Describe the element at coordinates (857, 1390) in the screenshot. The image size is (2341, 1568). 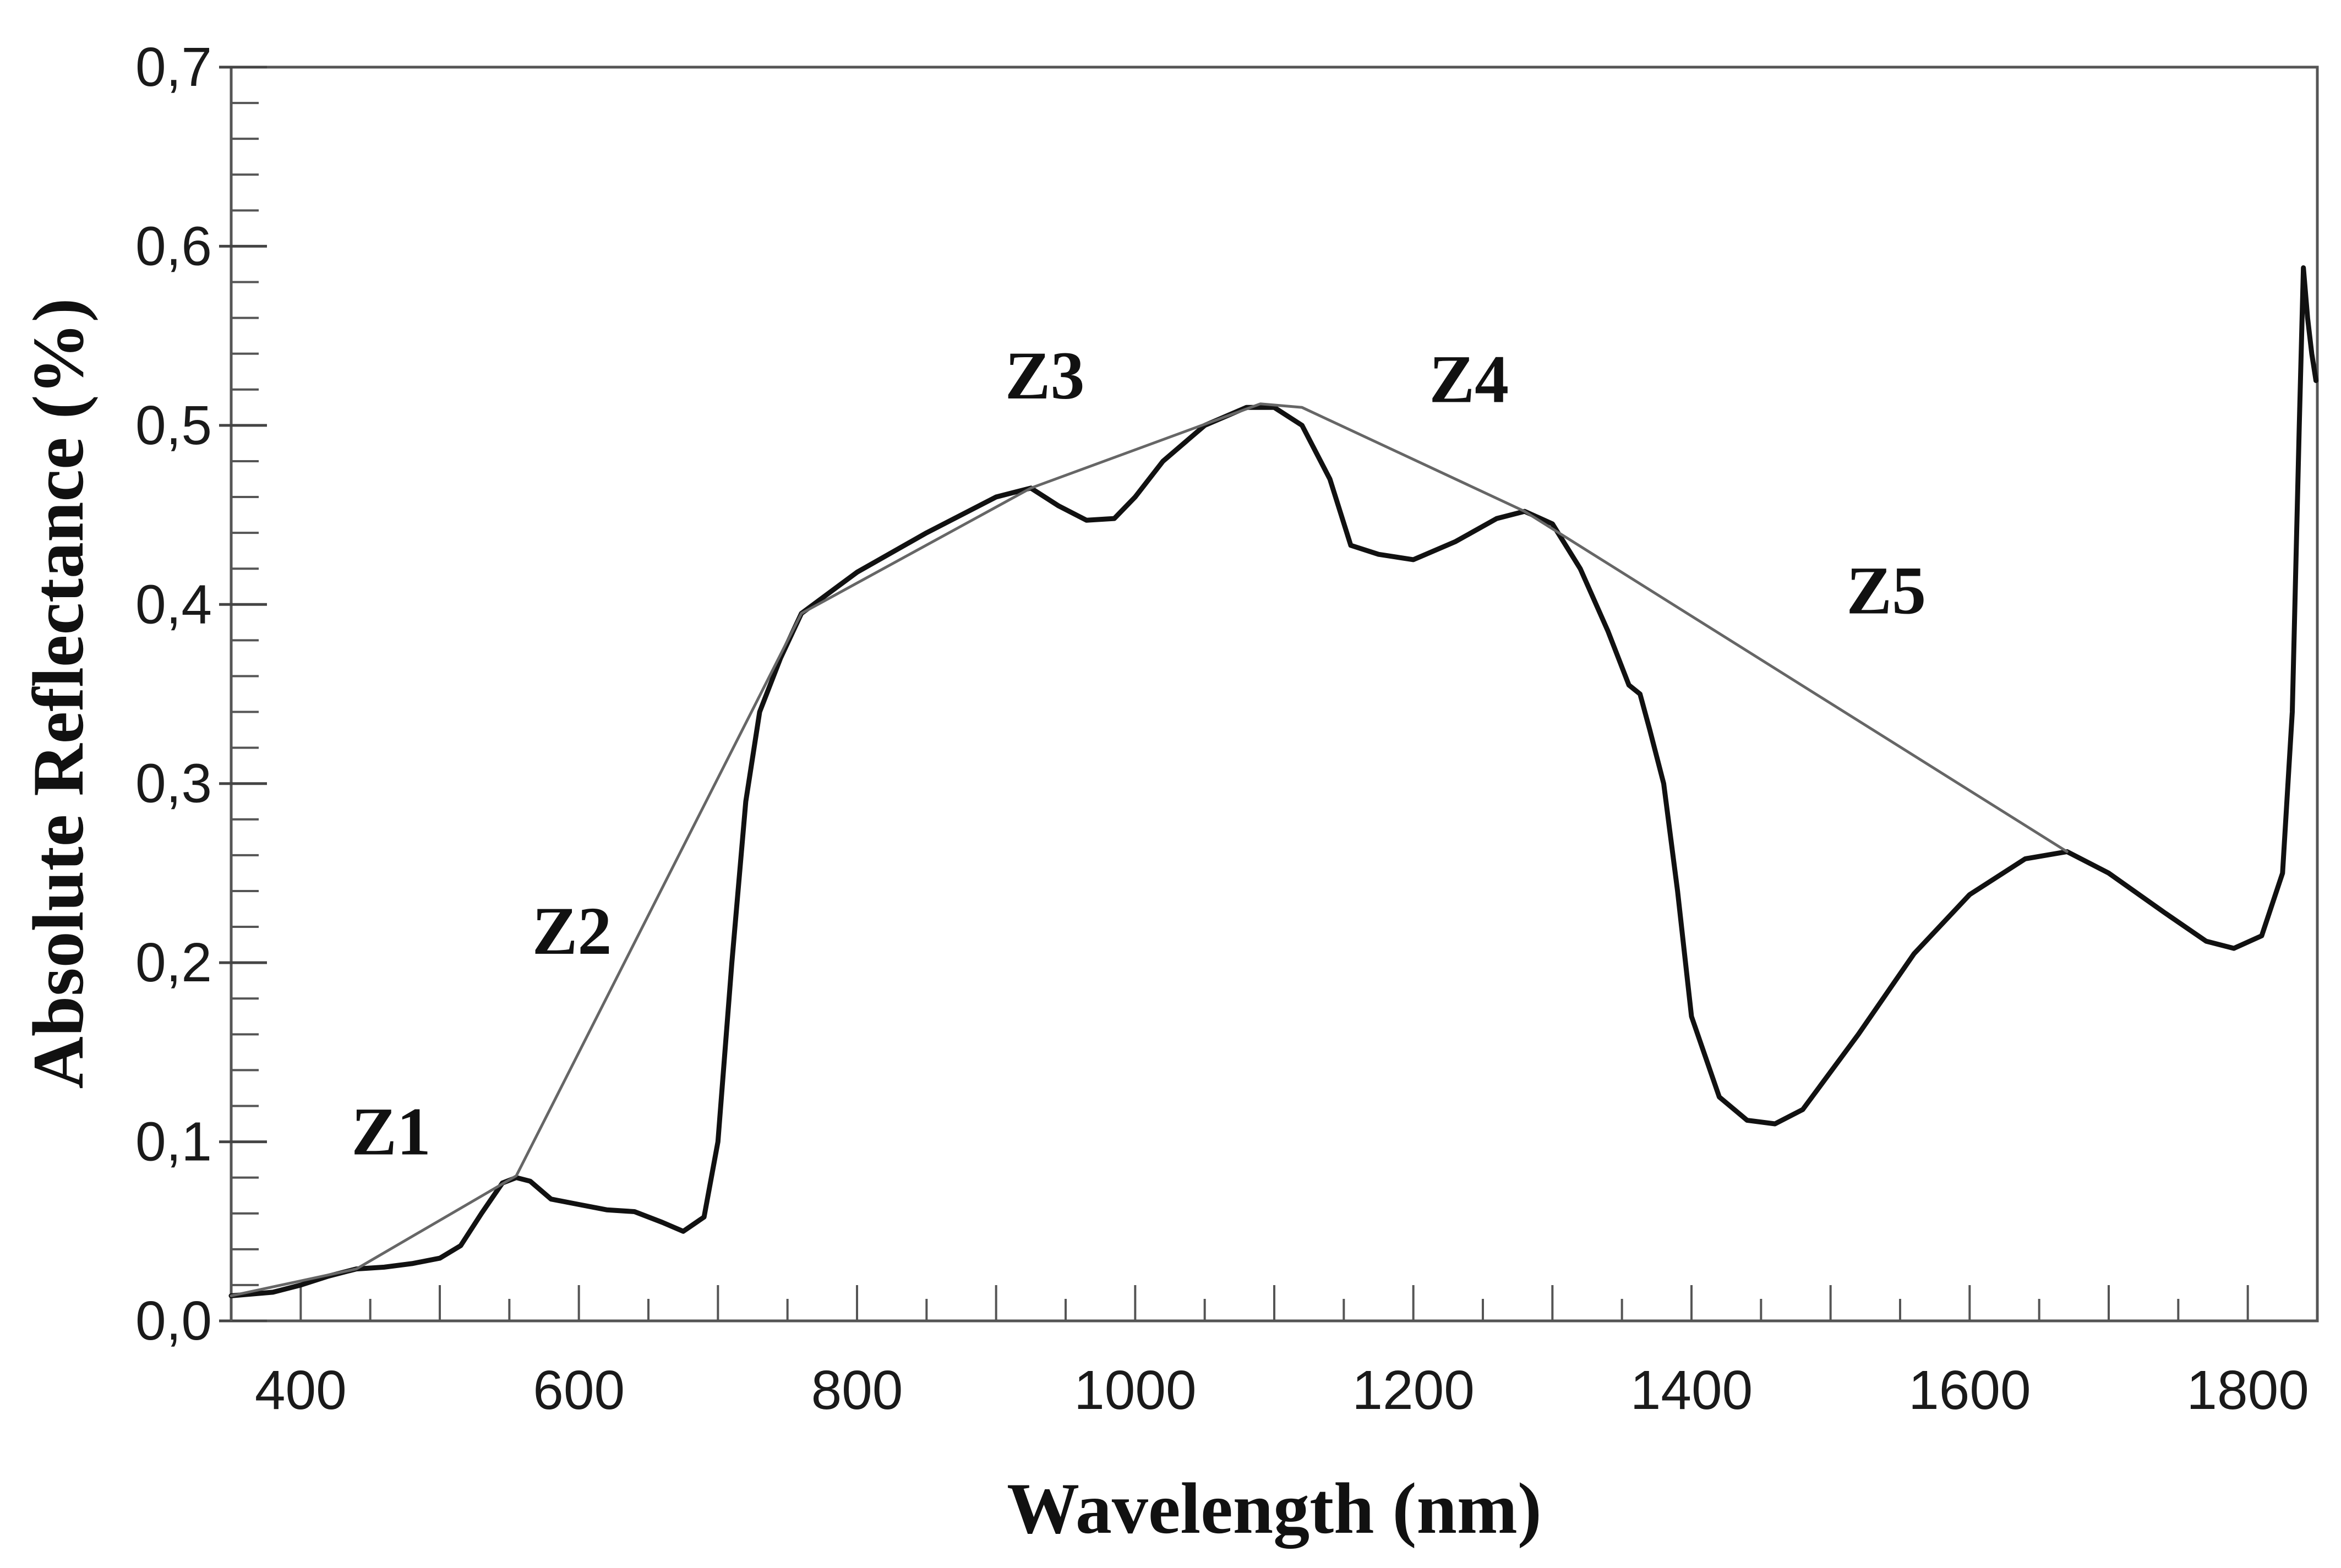
I see `x-tick-label: 800` at that location.